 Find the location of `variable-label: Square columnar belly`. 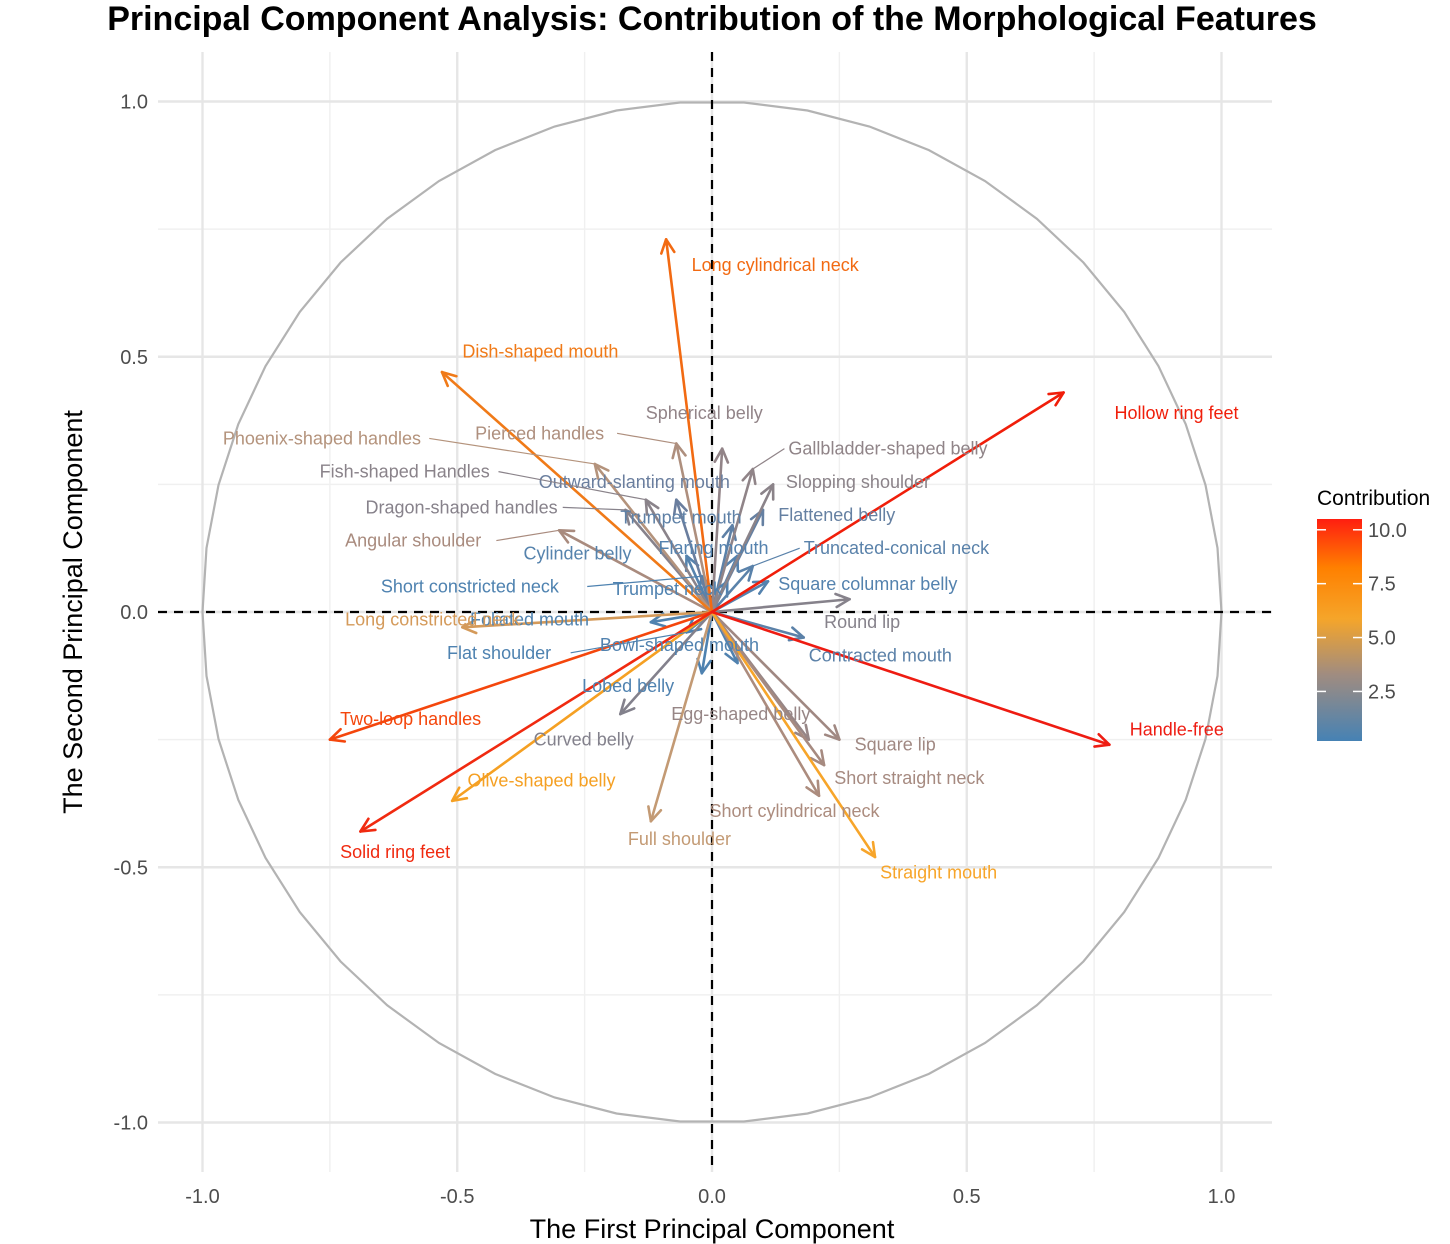

variable-label: Square columnar belly is located at coordinates (867, 584).